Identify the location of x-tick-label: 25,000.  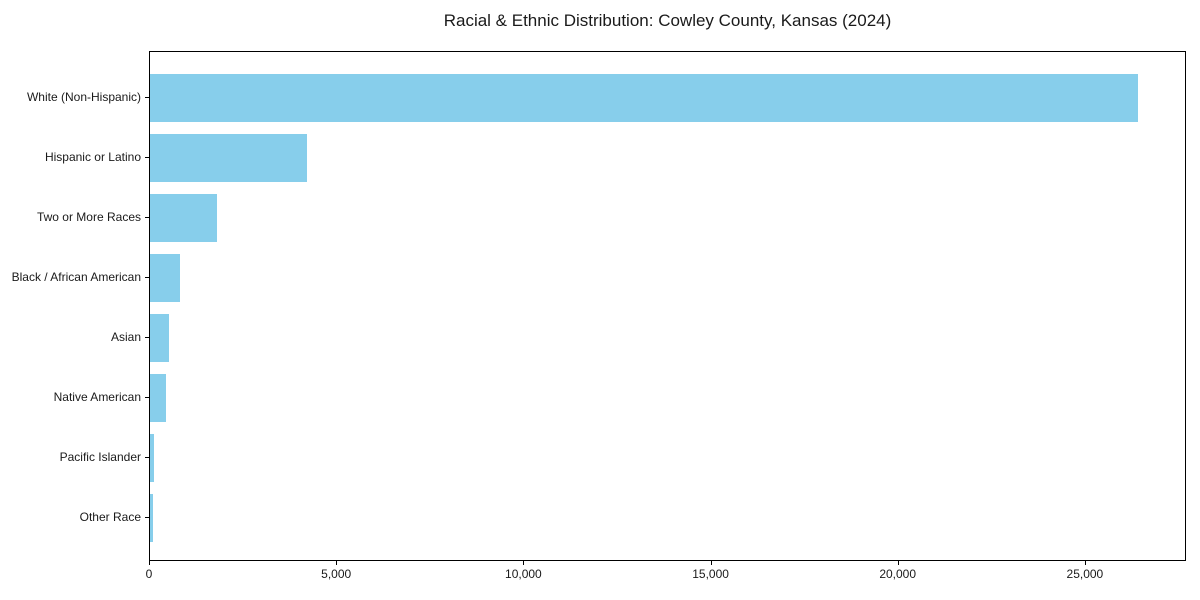
(1085, 574).